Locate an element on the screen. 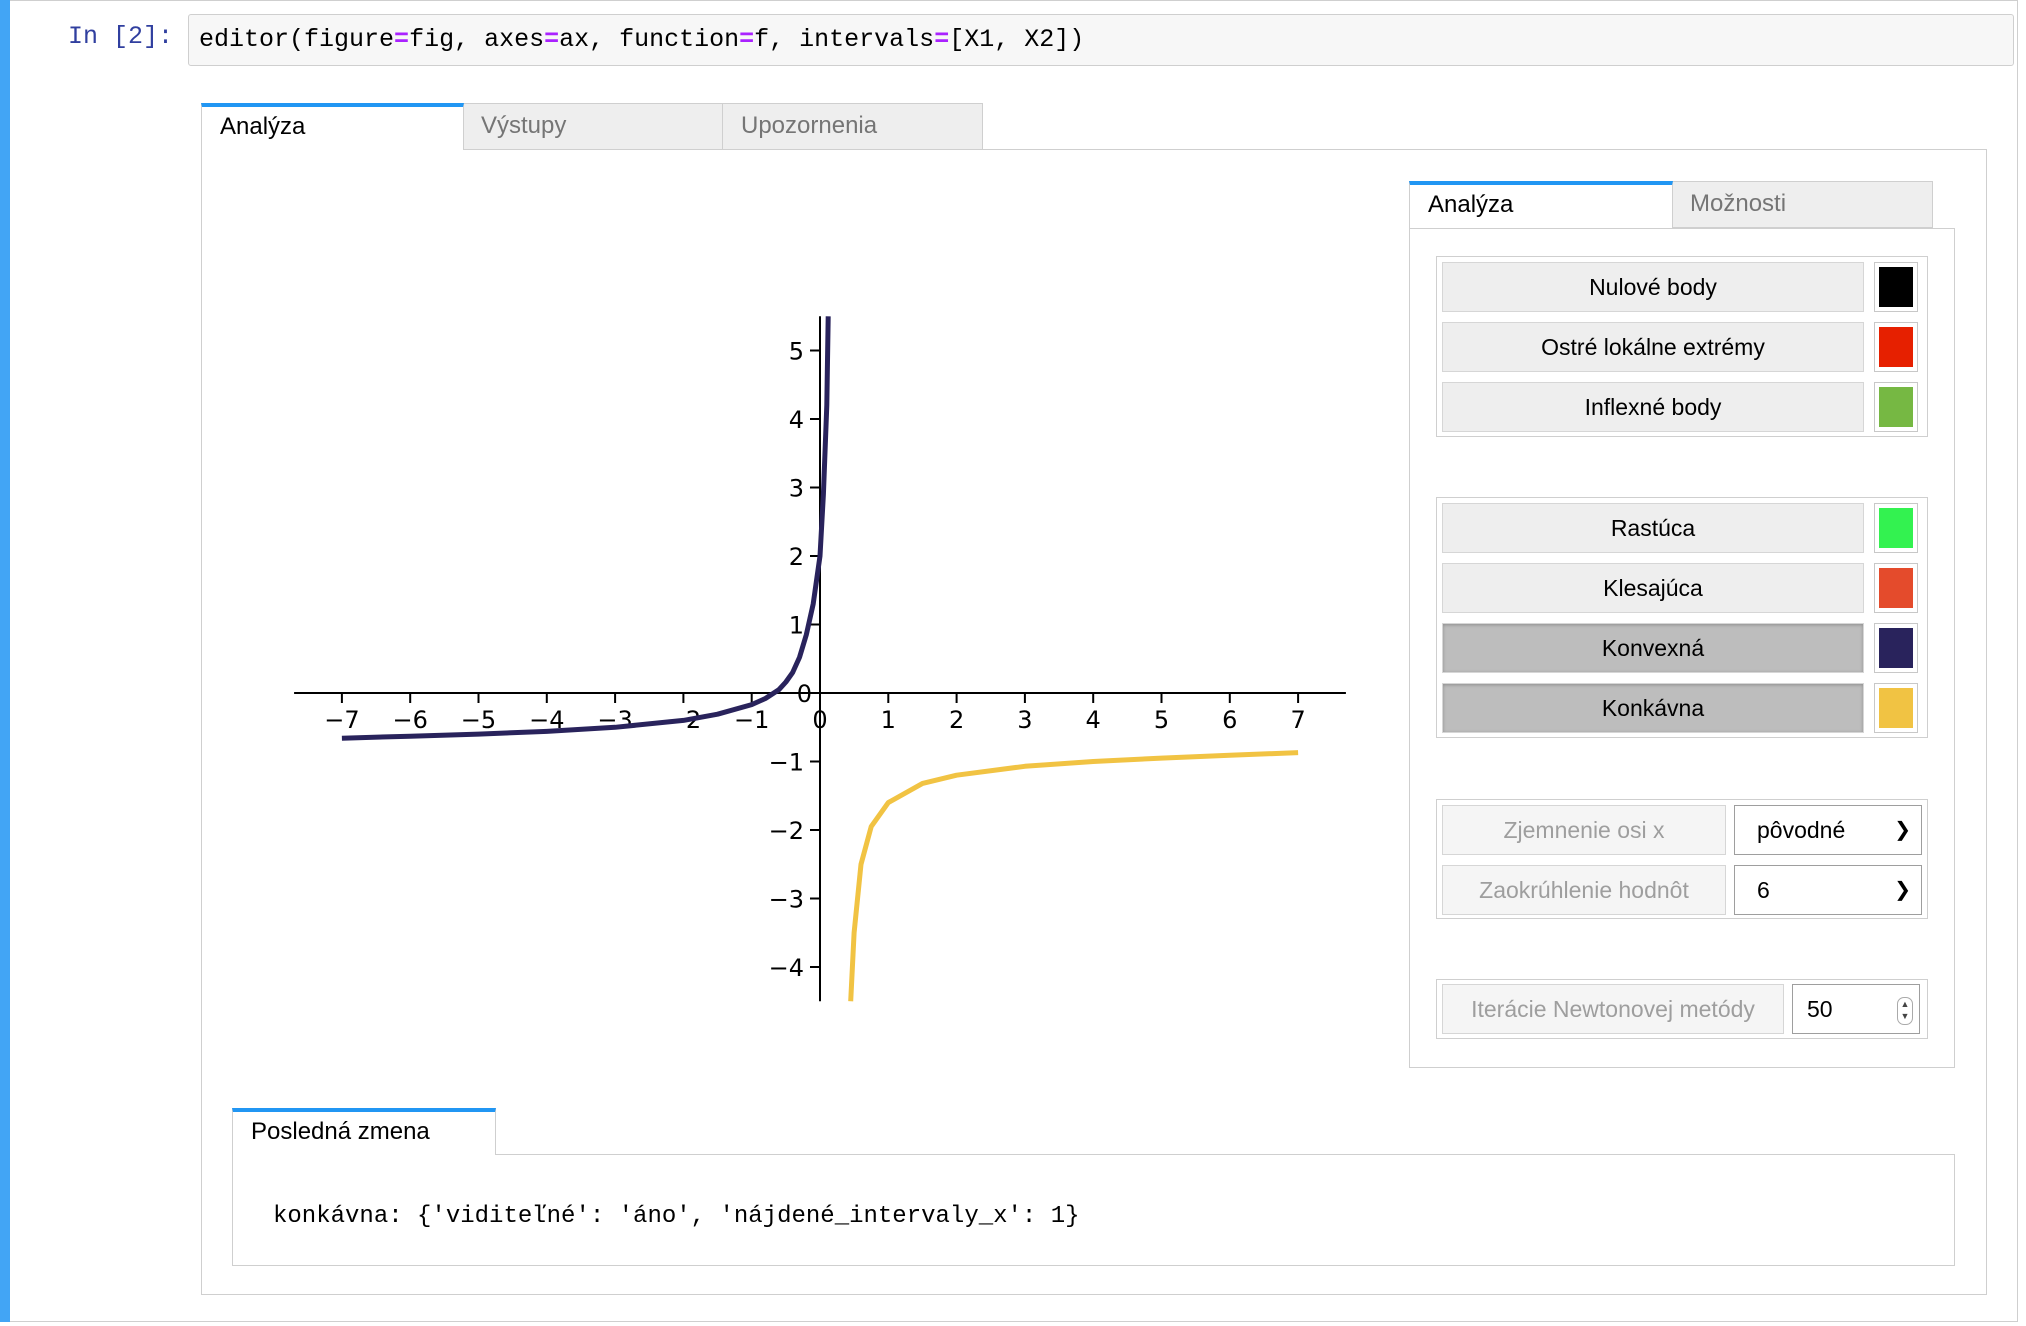 This screenshot has width=2026, height=1326. rounding-value: 6 is located at coordinates (1763, 890).